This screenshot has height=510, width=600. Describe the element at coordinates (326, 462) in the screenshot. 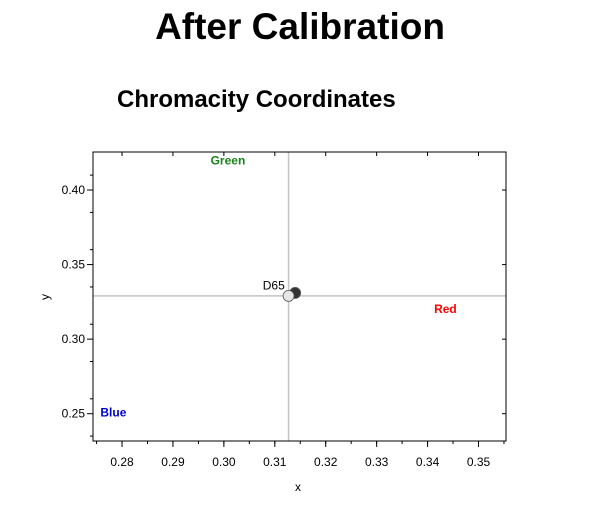

I see `x-tick-label: 0.32` at that location.